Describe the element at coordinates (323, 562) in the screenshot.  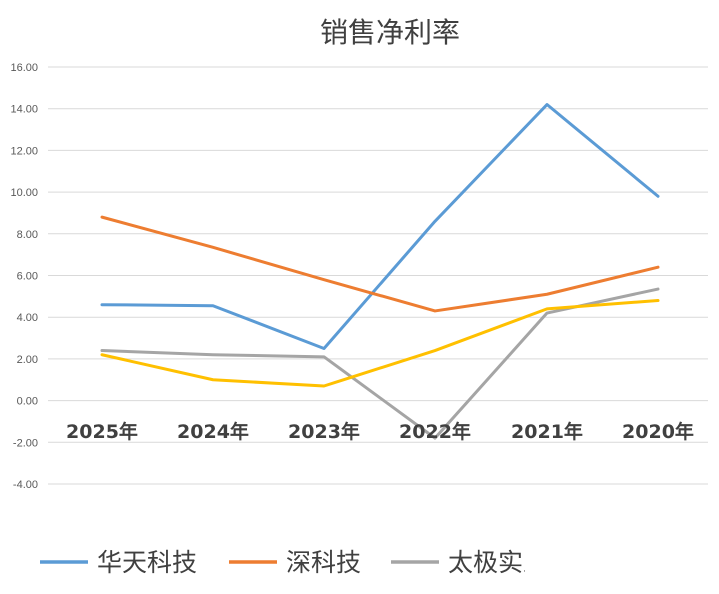
I see `legend-label: 深科技` at that location.